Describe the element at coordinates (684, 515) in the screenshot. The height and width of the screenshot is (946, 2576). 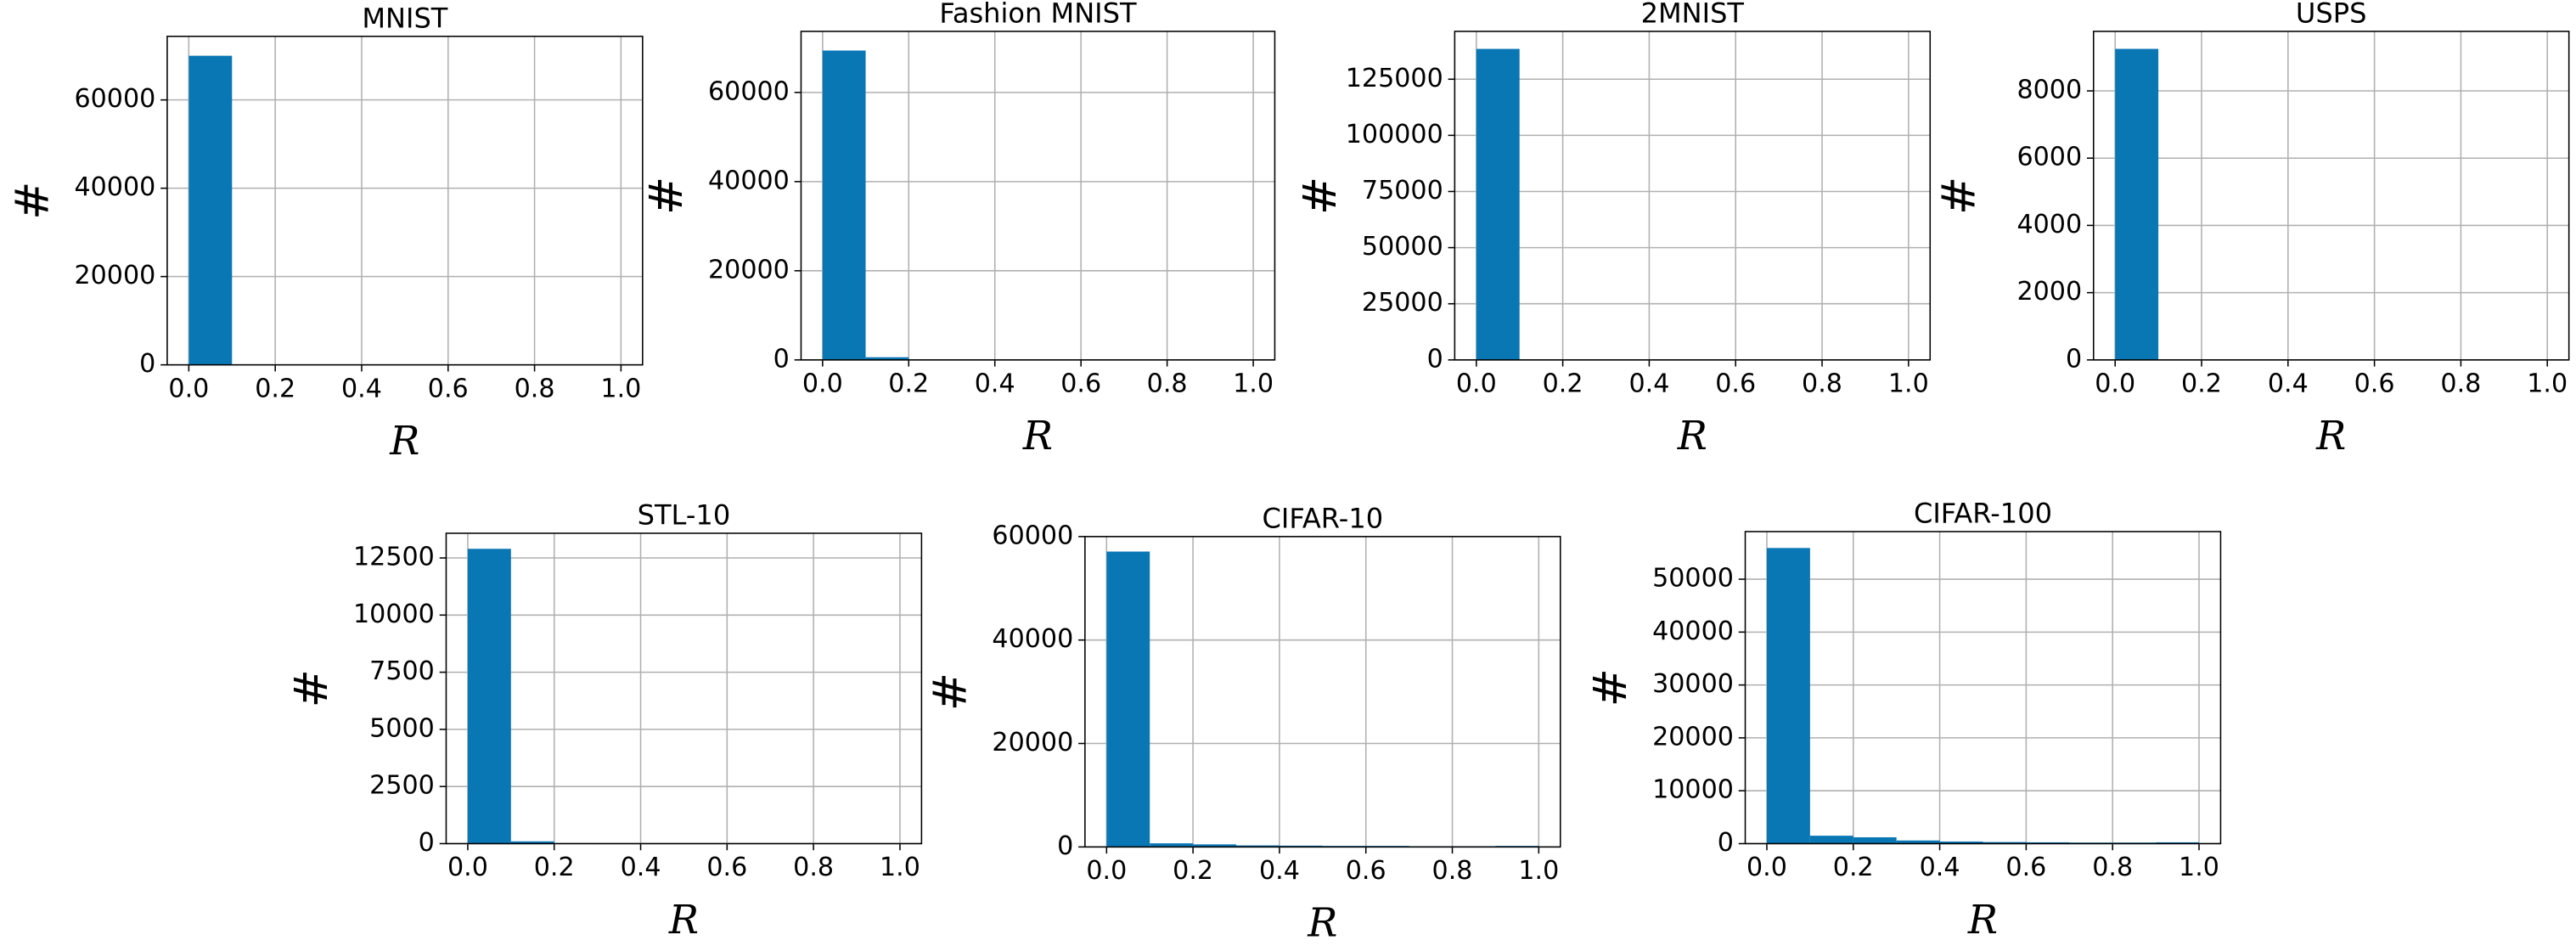
I see `chart-title: STL-10` at that location.